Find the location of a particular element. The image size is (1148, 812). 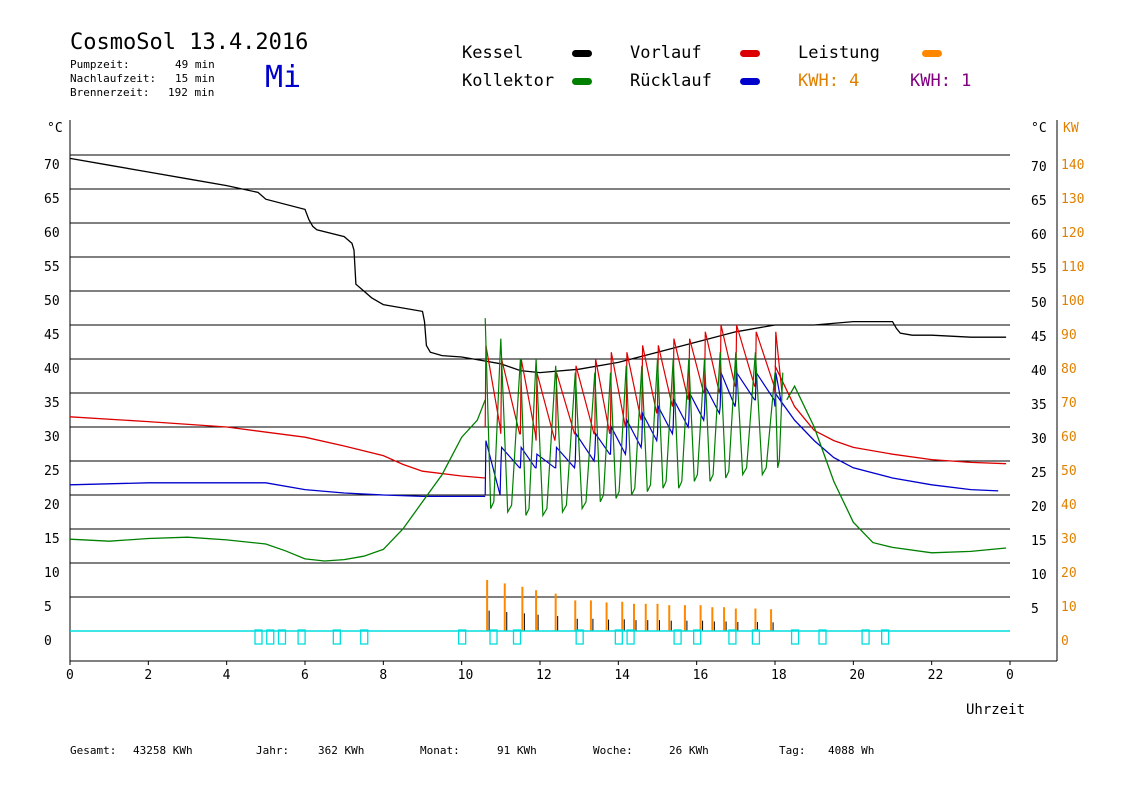

legend-leistung: Leistung is located at coordinates (839, 53).